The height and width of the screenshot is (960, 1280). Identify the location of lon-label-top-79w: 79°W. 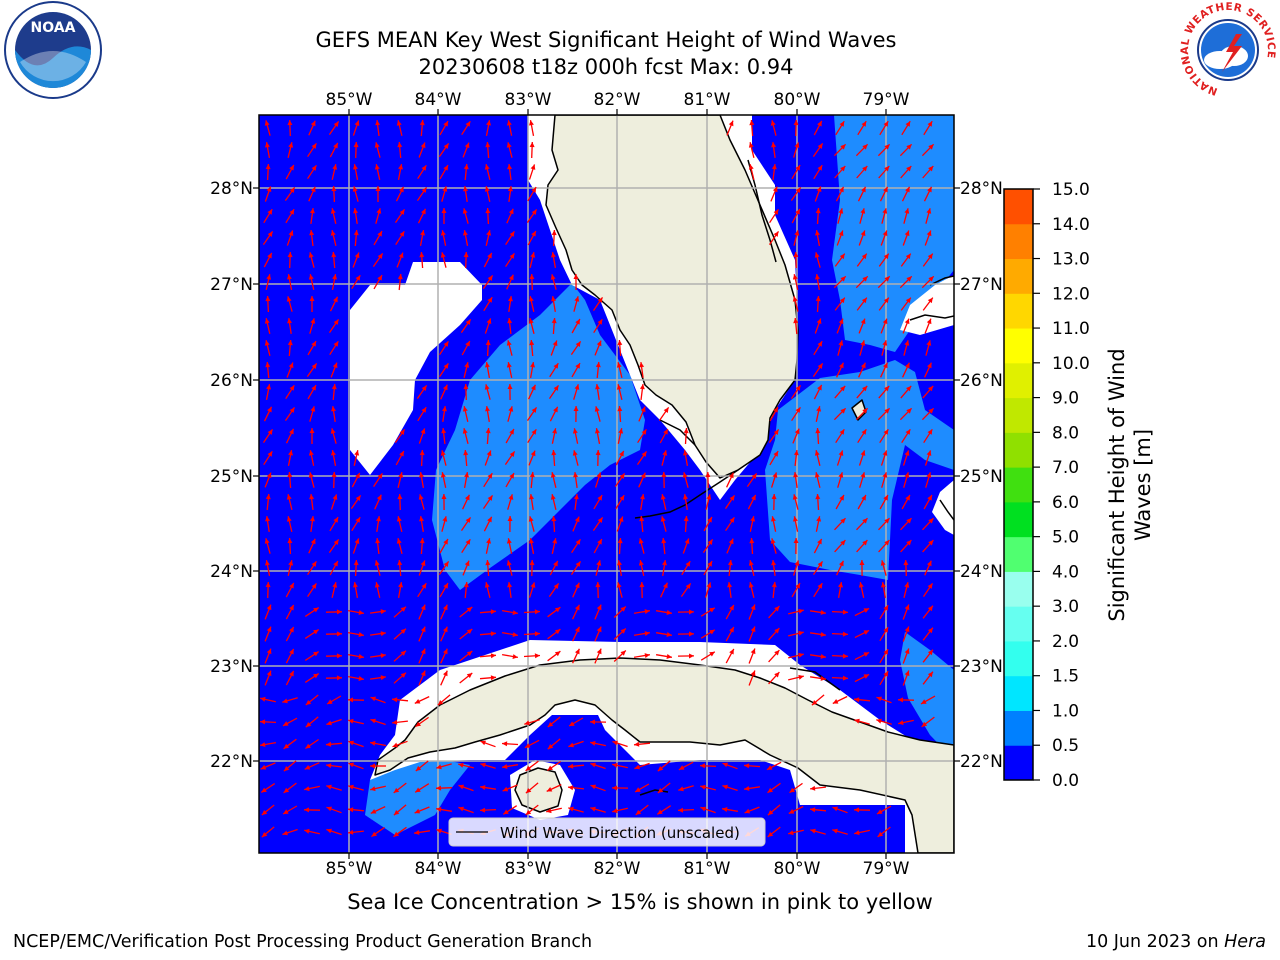
(886, 100).